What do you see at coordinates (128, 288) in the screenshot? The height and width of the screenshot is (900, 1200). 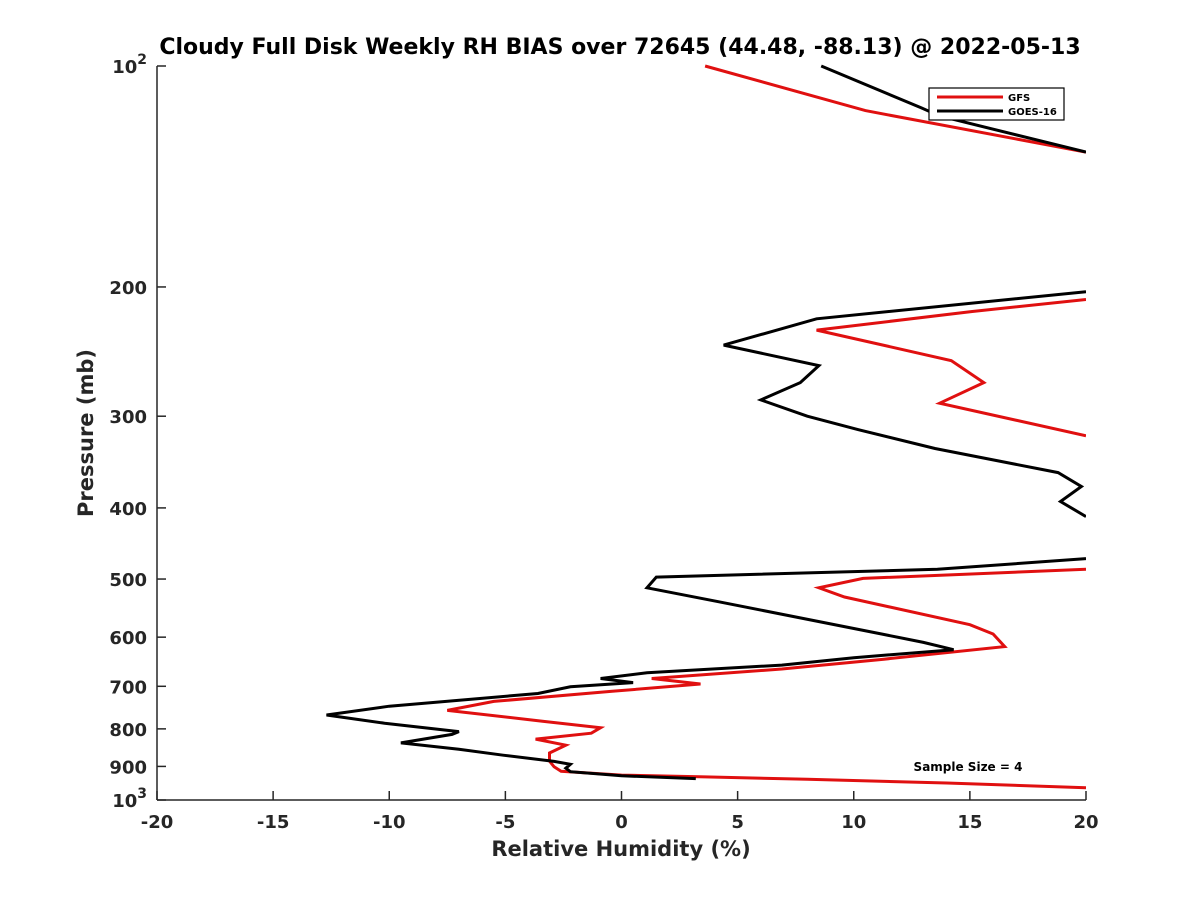 I see `y-tick-label: 200` at bounding box center [128, 288].